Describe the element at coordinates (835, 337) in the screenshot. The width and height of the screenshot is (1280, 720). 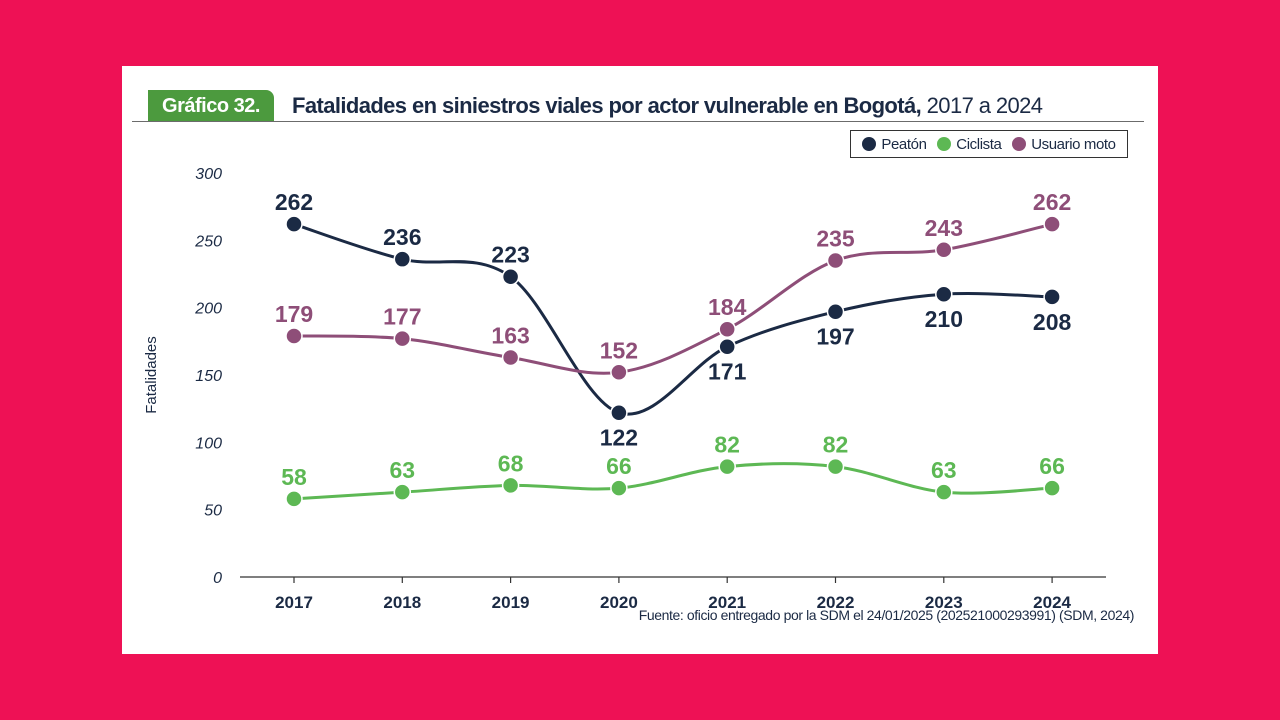
I see `data-label: 197` at that location.